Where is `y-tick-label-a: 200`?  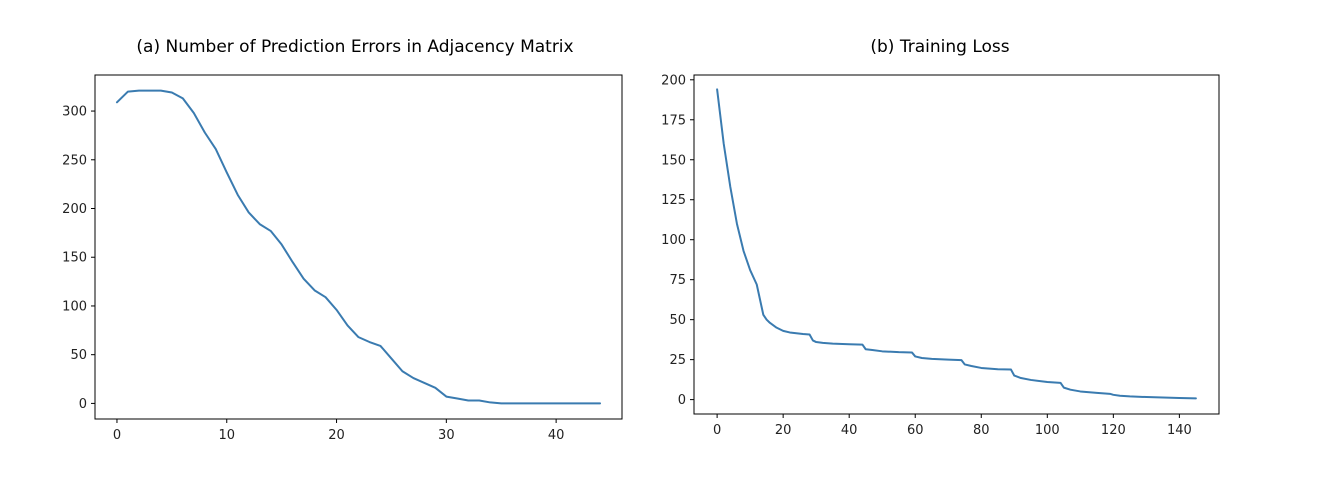
y-tick-label-a: 200 is located at coordinates (74, 209).